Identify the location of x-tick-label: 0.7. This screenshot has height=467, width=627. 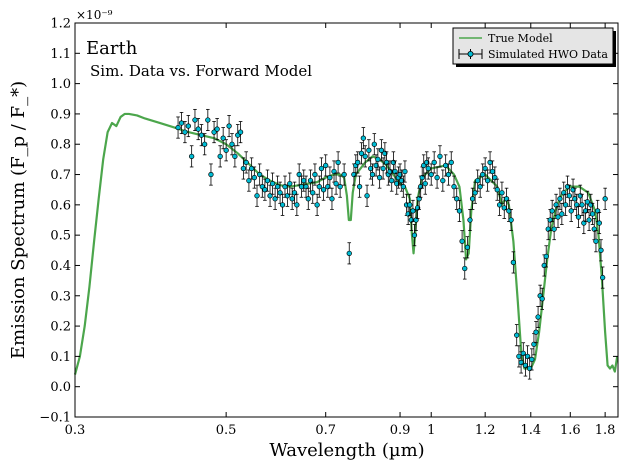
(325, 430).